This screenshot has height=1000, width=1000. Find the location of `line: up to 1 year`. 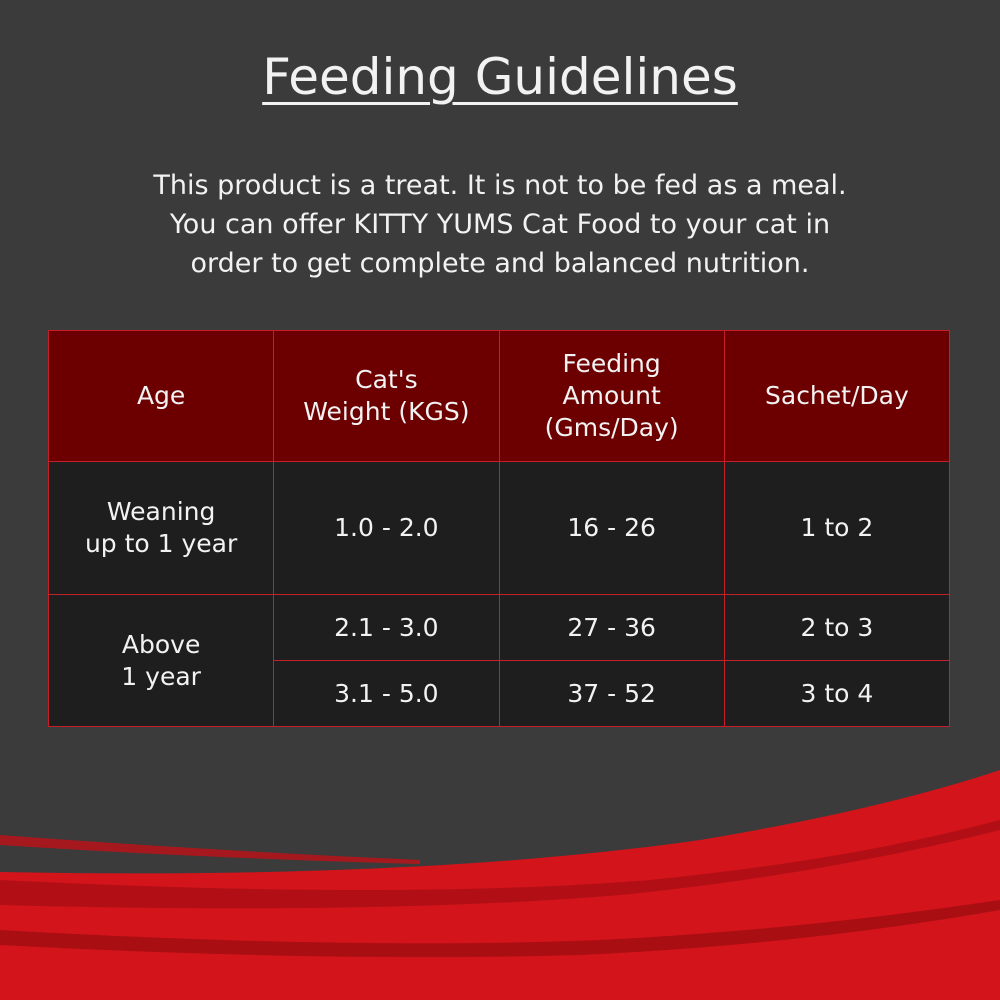

line: up to 1 year is located at coordinates (161, 543).